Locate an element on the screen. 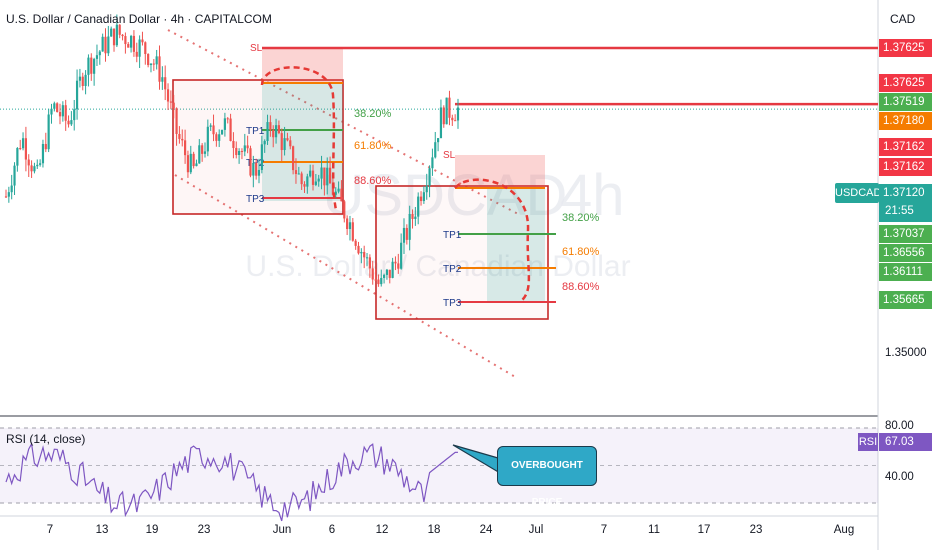 This screenshot has height=550, width=932. time-tick-label: Aug is located at coordinates (844, 530).